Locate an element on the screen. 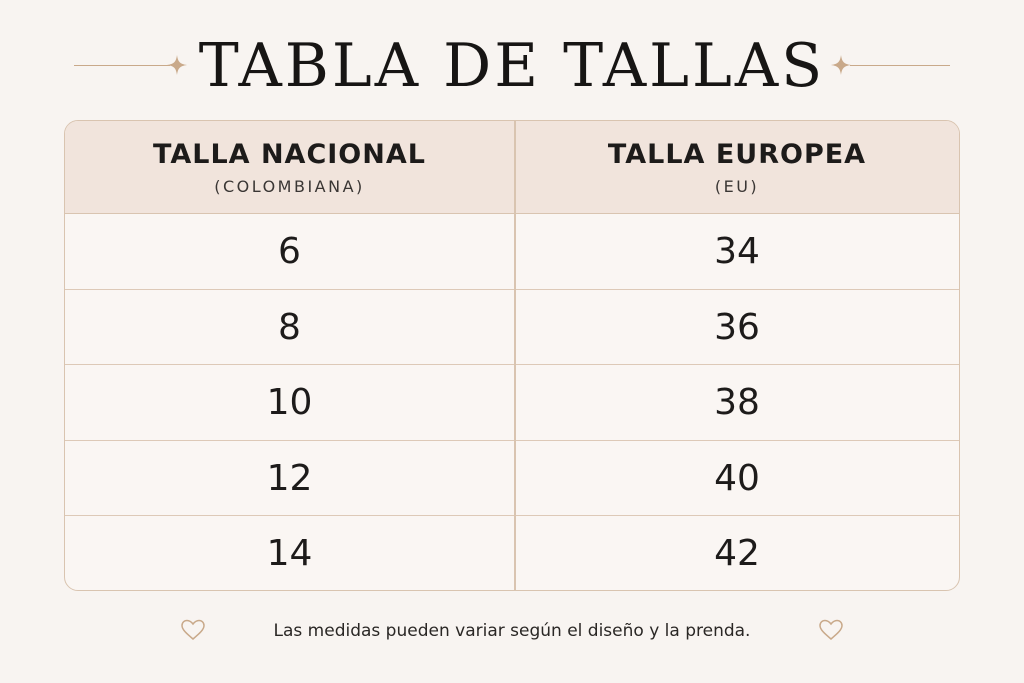 The width and height of the screenshot is (1024, 683). header-european-size: TALLA EUROPEA (EU) is located at coordinates (736, 167).